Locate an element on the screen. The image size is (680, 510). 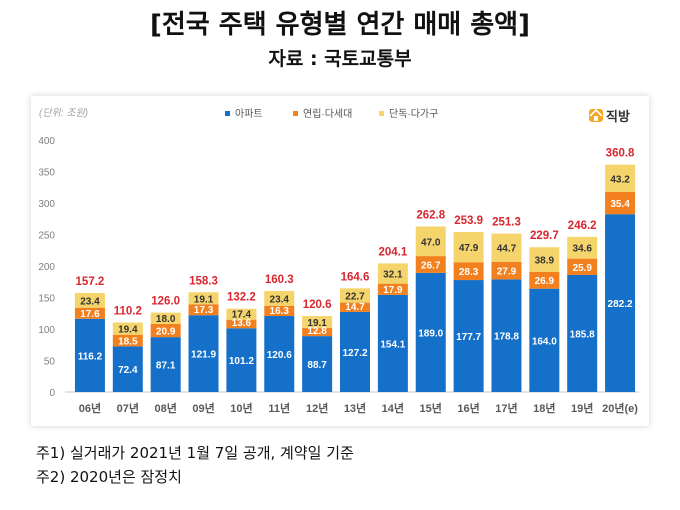
page-title: [전국 주택 유형별 연간 매매 총액] is located at coordinates (340, 25).